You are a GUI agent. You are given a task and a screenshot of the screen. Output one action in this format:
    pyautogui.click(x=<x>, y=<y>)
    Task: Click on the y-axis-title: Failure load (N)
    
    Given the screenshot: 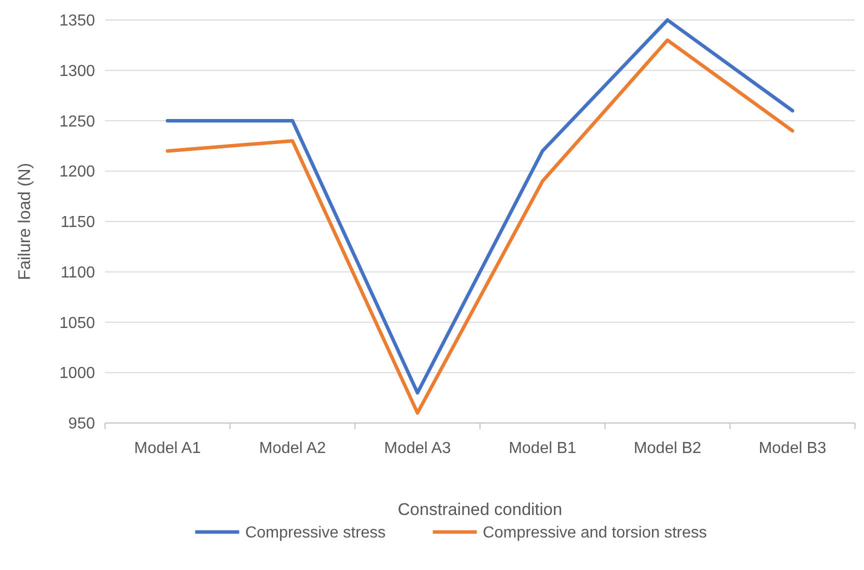 What is the action you would take?
    pyautogui.click(x=24, y=221)
    